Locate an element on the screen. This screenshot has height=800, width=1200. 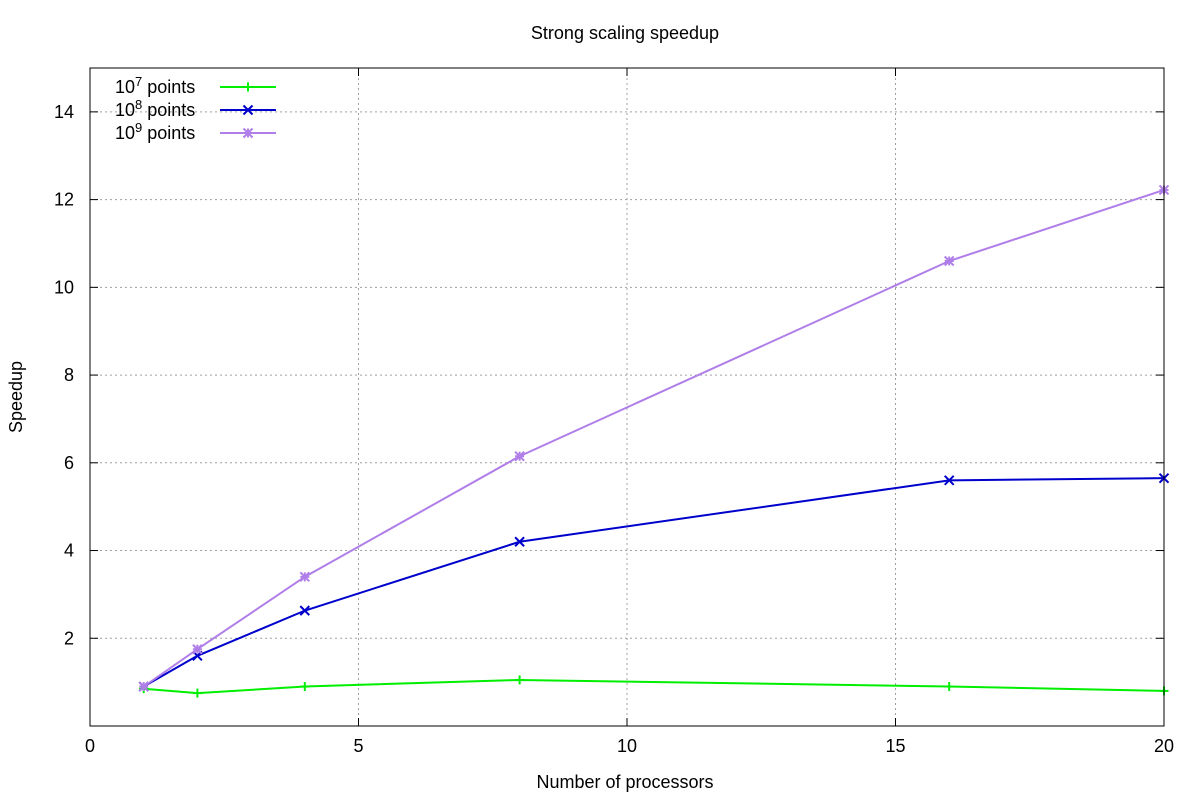
y-tick-label: 12 is located at coordinates (64, 200).